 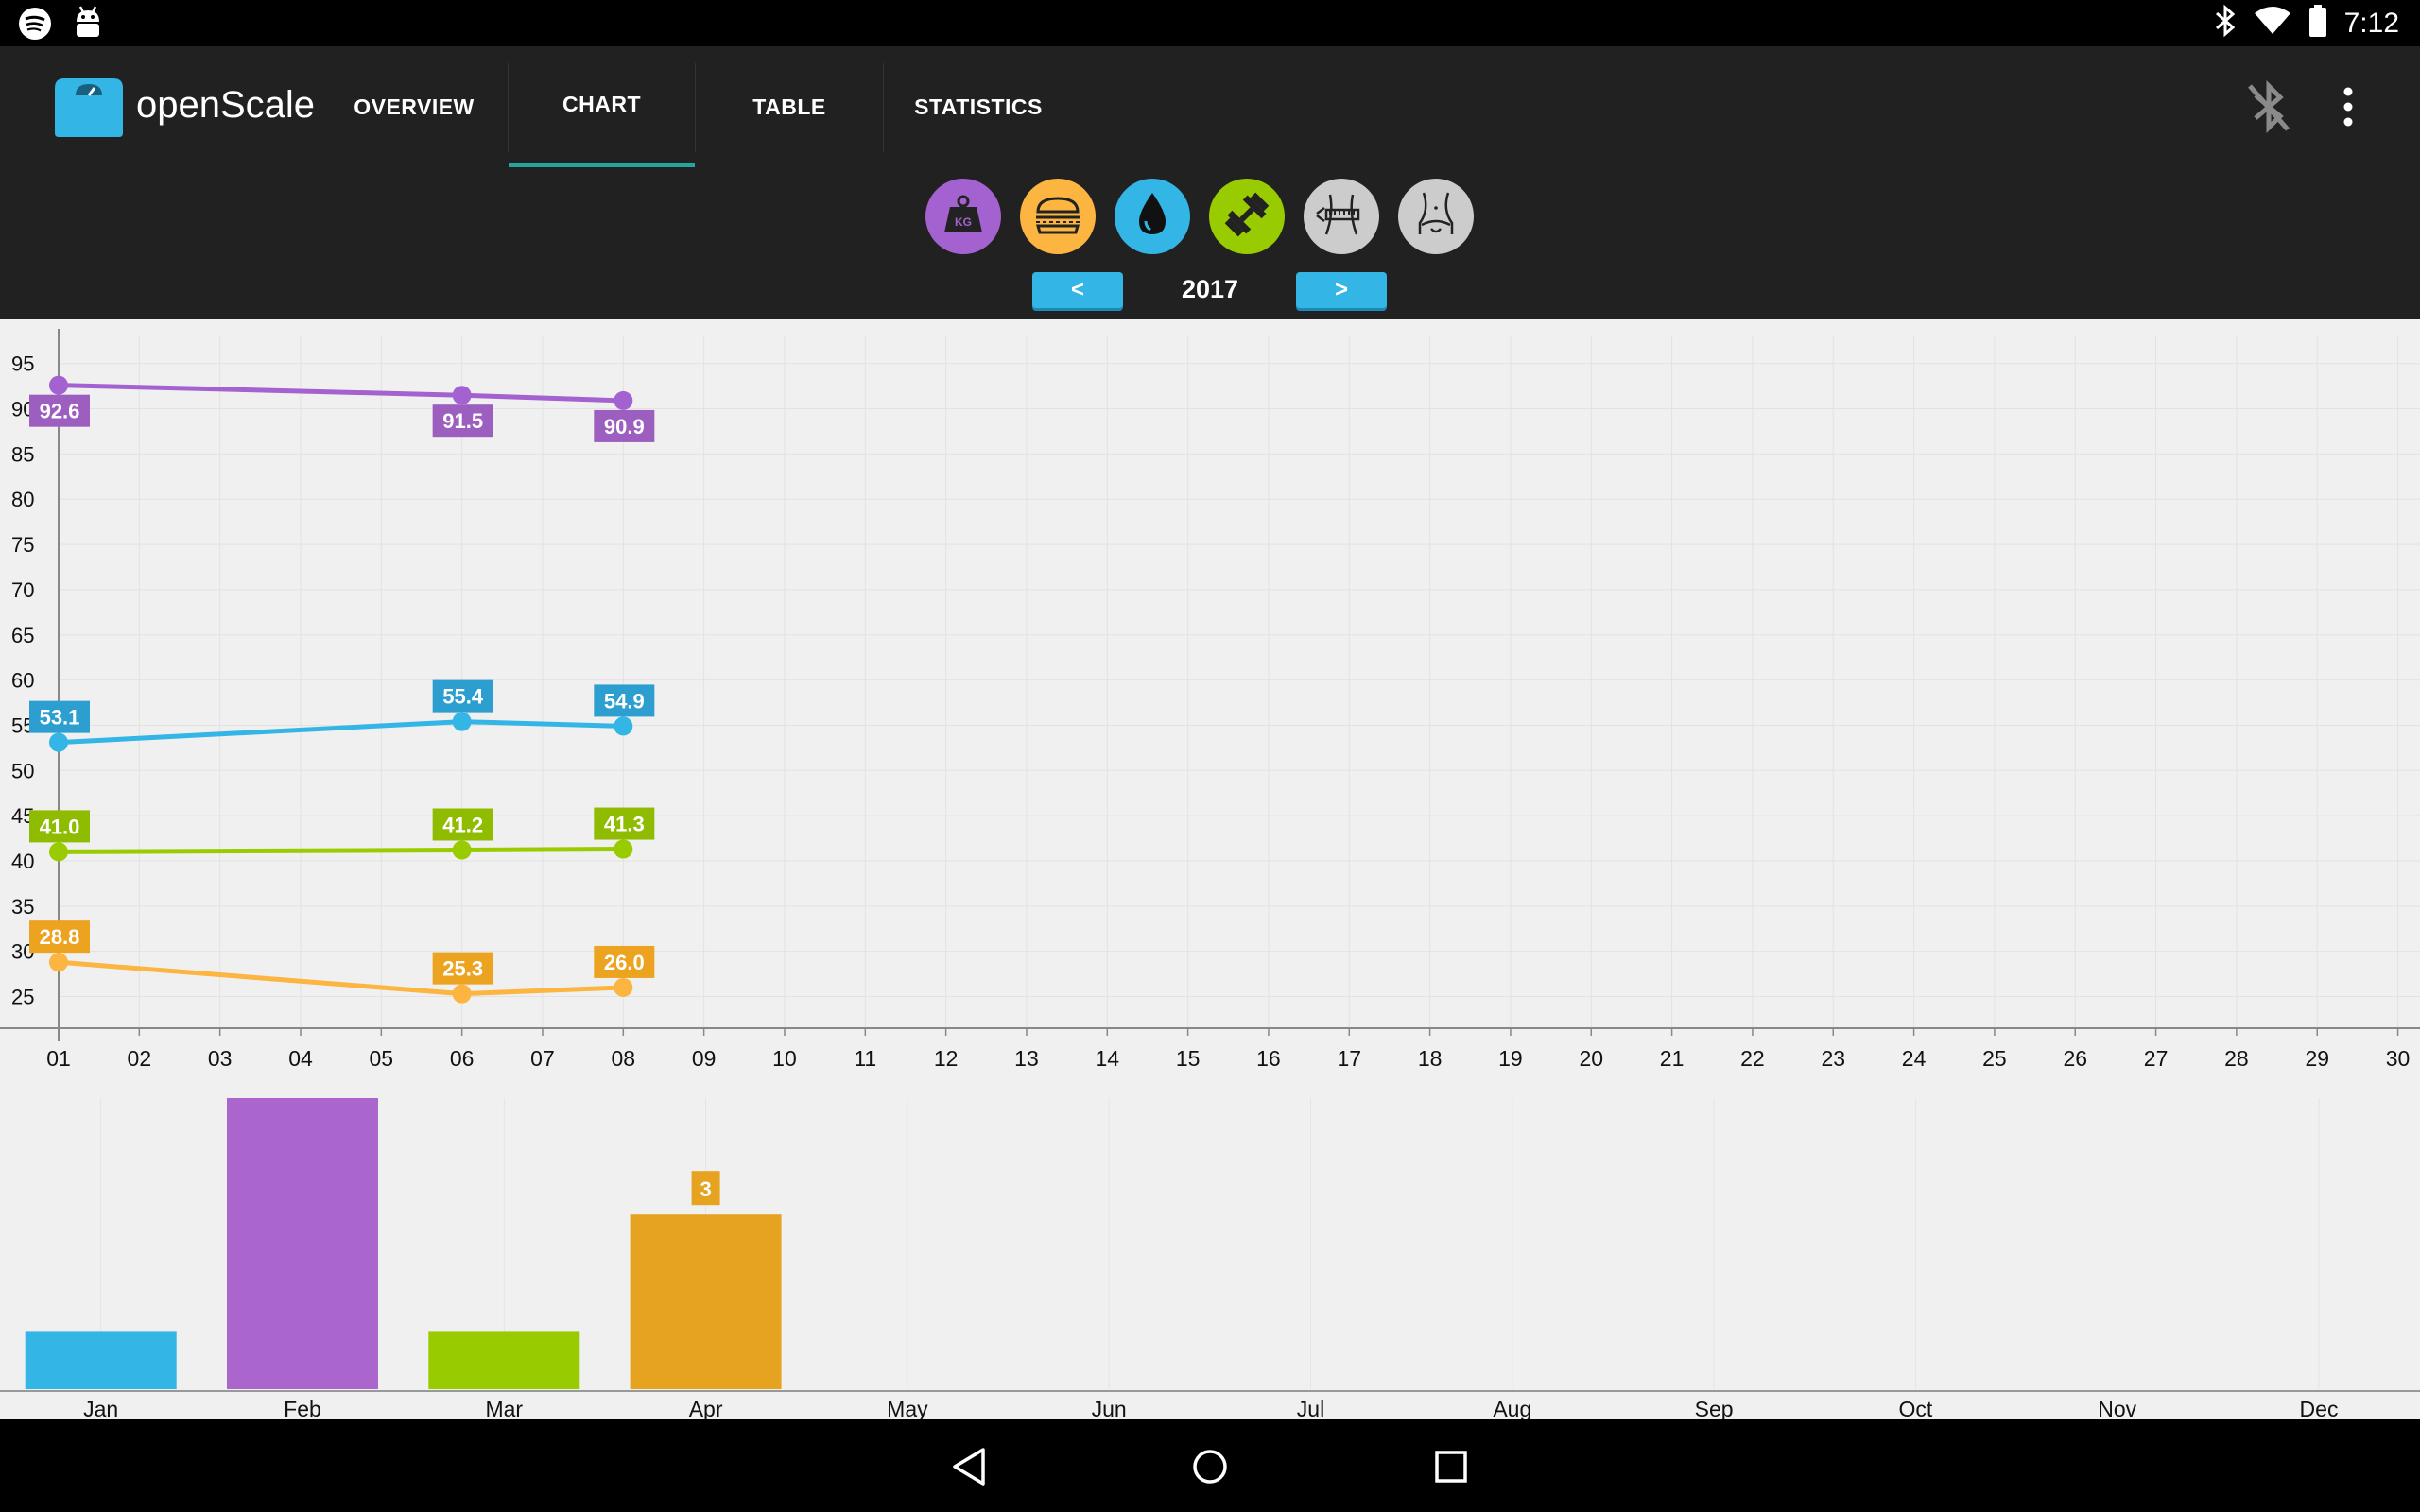 What do you see at coordinates (2268, 109) in the screenshot?
I see `bluetooth-disabled-icon` at bounding box center [2268, 109].